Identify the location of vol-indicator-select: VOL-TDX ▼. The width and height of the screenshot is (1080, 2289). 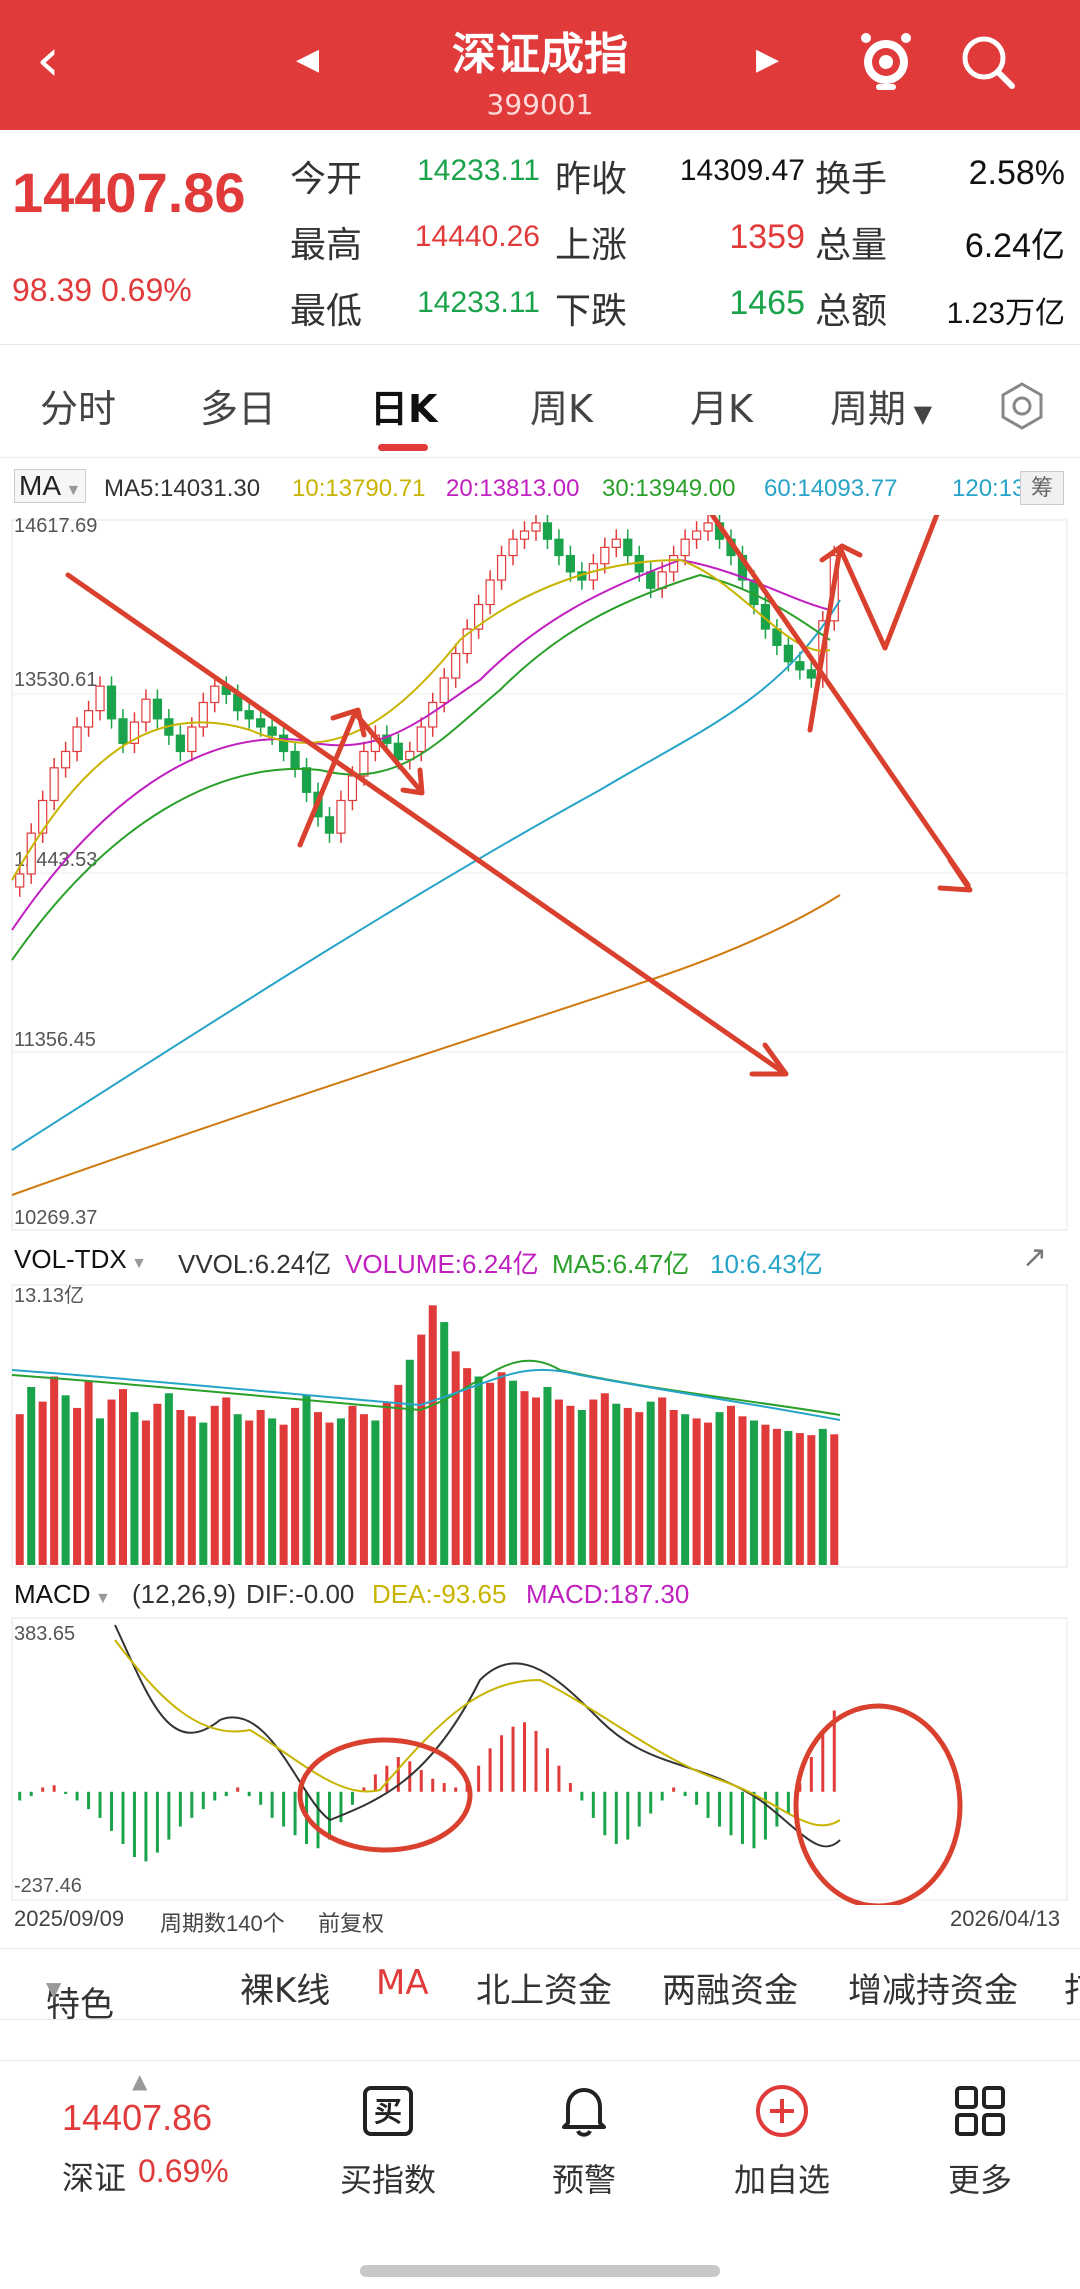
(80, 1259).